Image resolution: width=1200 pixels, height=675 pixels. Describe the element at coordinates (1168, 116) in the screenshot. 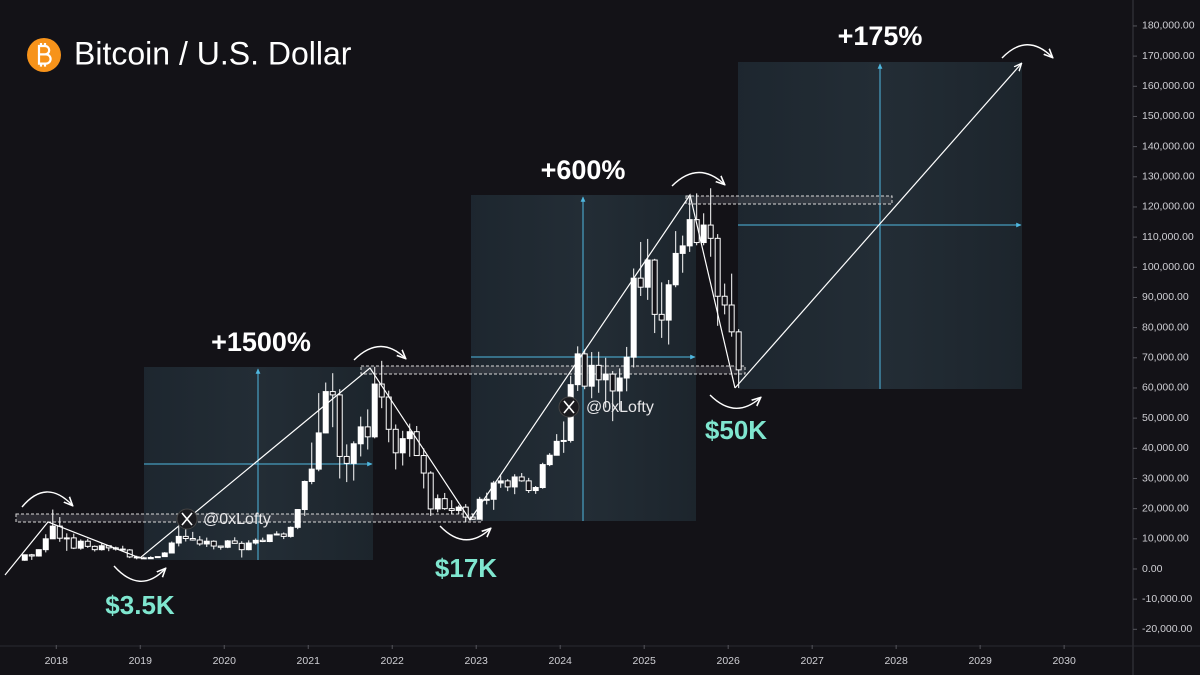

I see `y-tick-label: 150,000.00` at that location.